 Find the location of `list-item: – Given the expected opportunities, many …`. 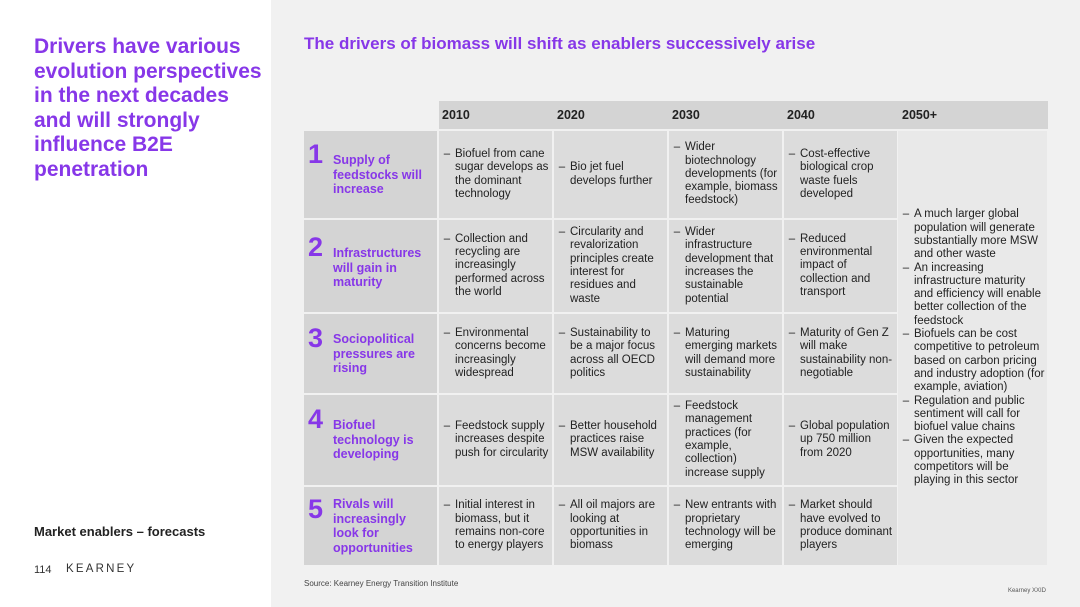

list-item: – Given the expected opportunities, many … is located at coordinates (960, 460).